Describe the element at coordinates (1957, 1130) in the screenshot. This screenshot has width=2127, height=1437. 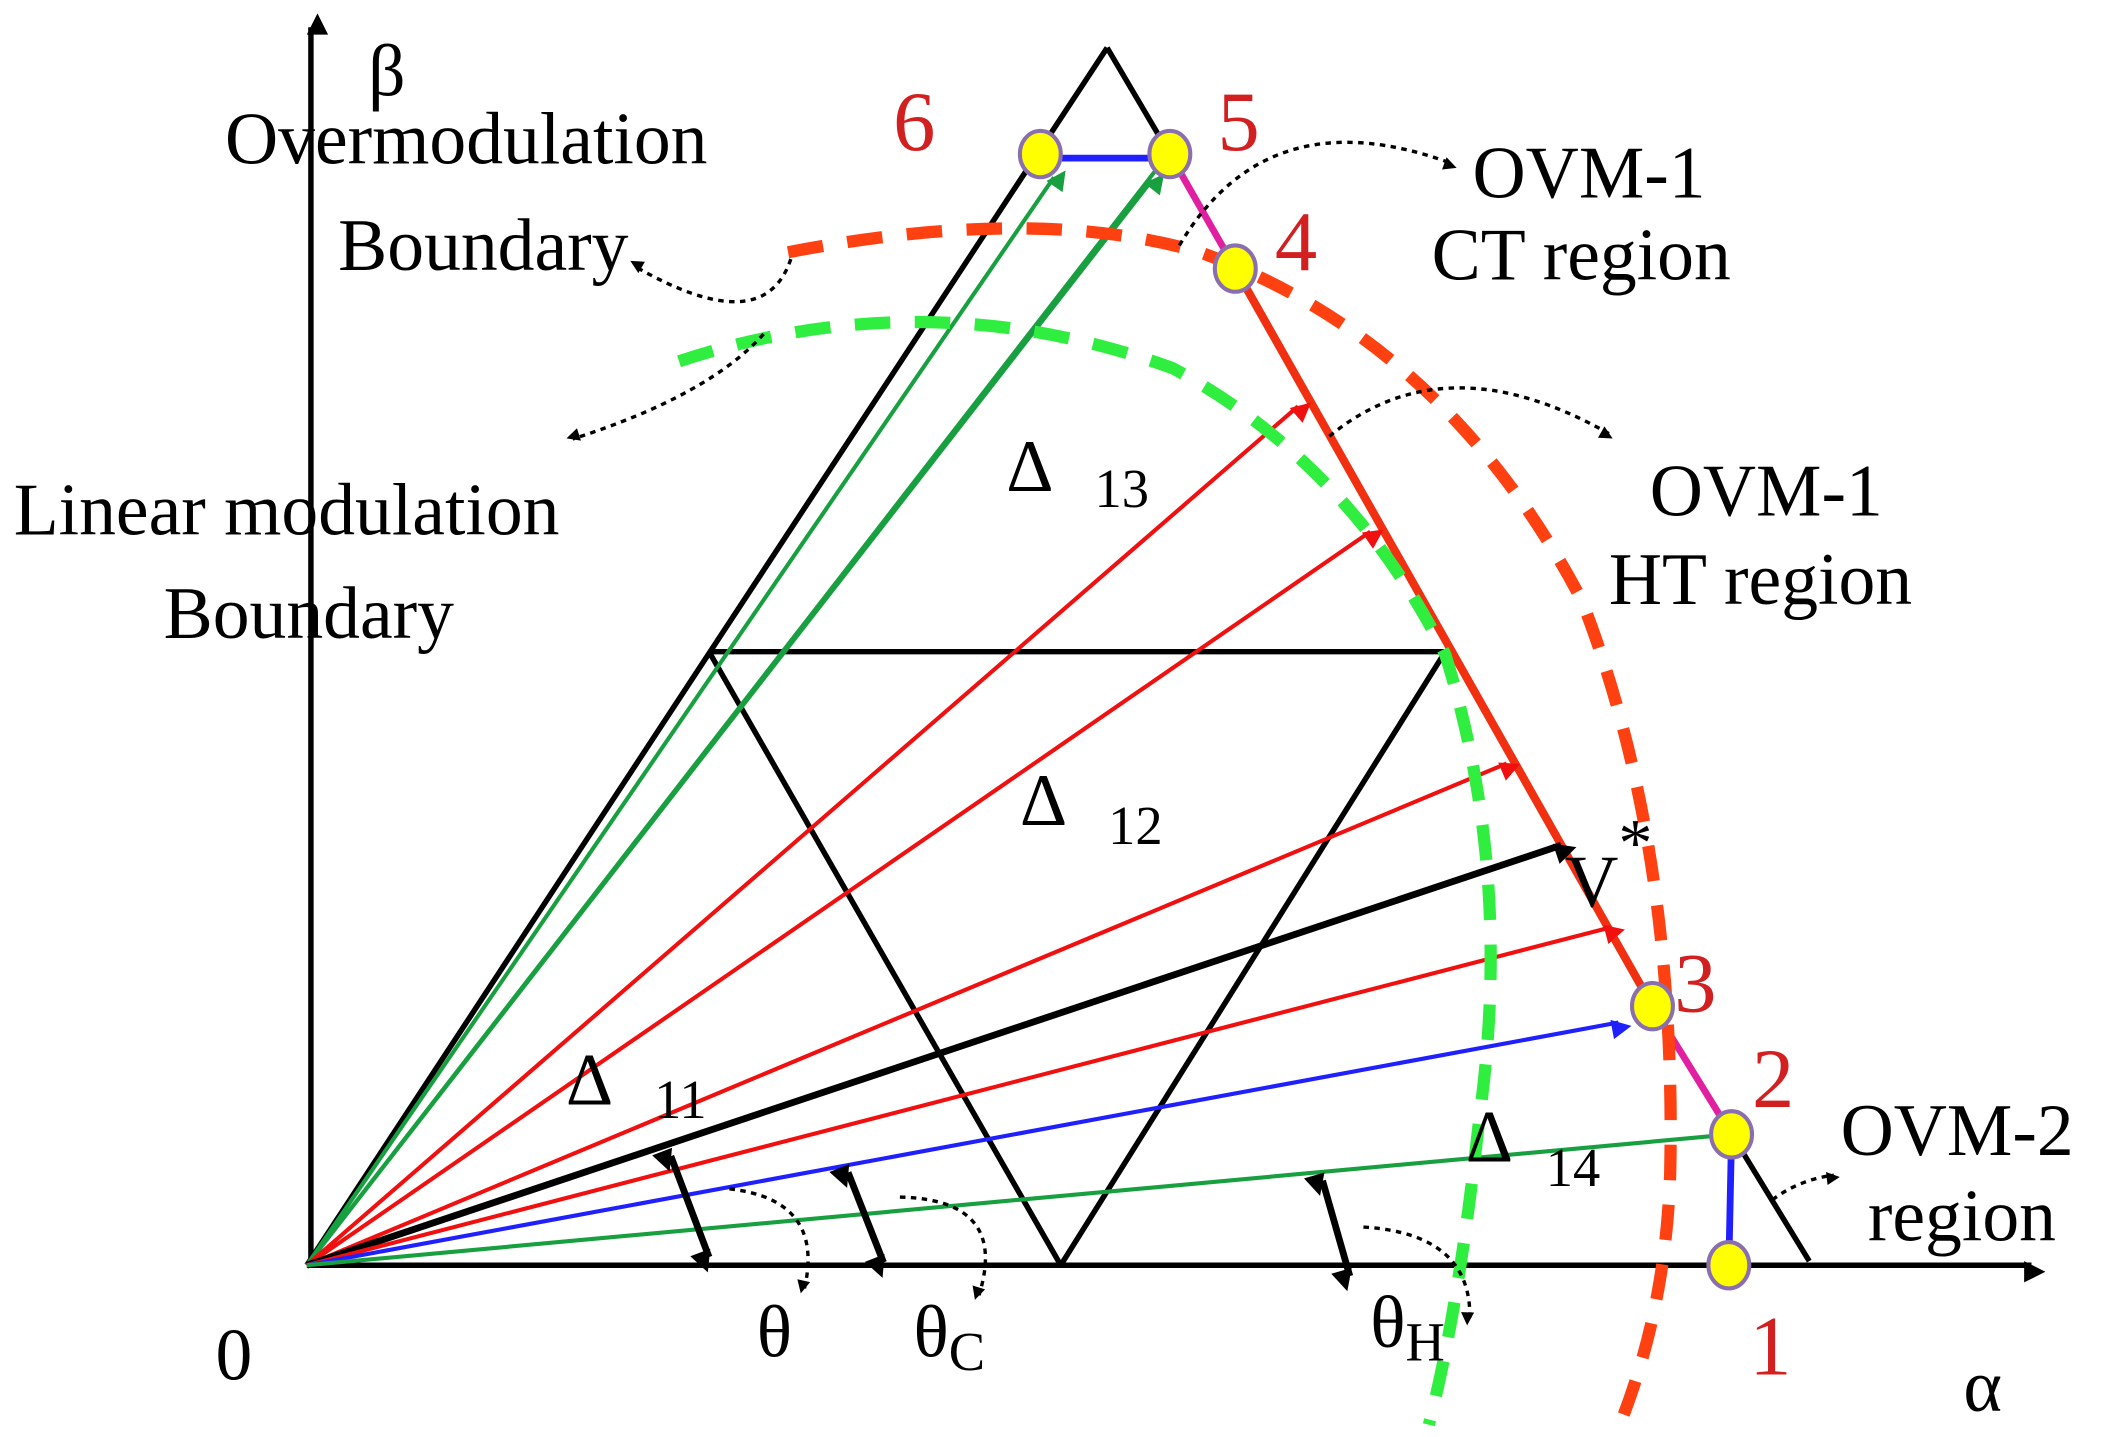
I see `region-label: OVM-2` at that location.